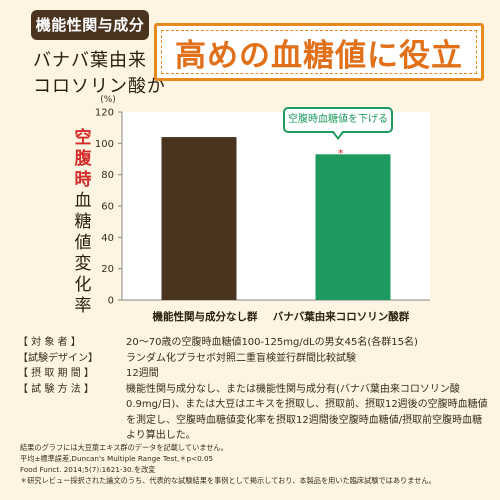 The width and height of the screenshot is (500, 500). Describe the element at coordinates (88, 469) in the screenshot. I see `footnote: Food Funct. 2014;5(7):1621-30.を改変` at that location.